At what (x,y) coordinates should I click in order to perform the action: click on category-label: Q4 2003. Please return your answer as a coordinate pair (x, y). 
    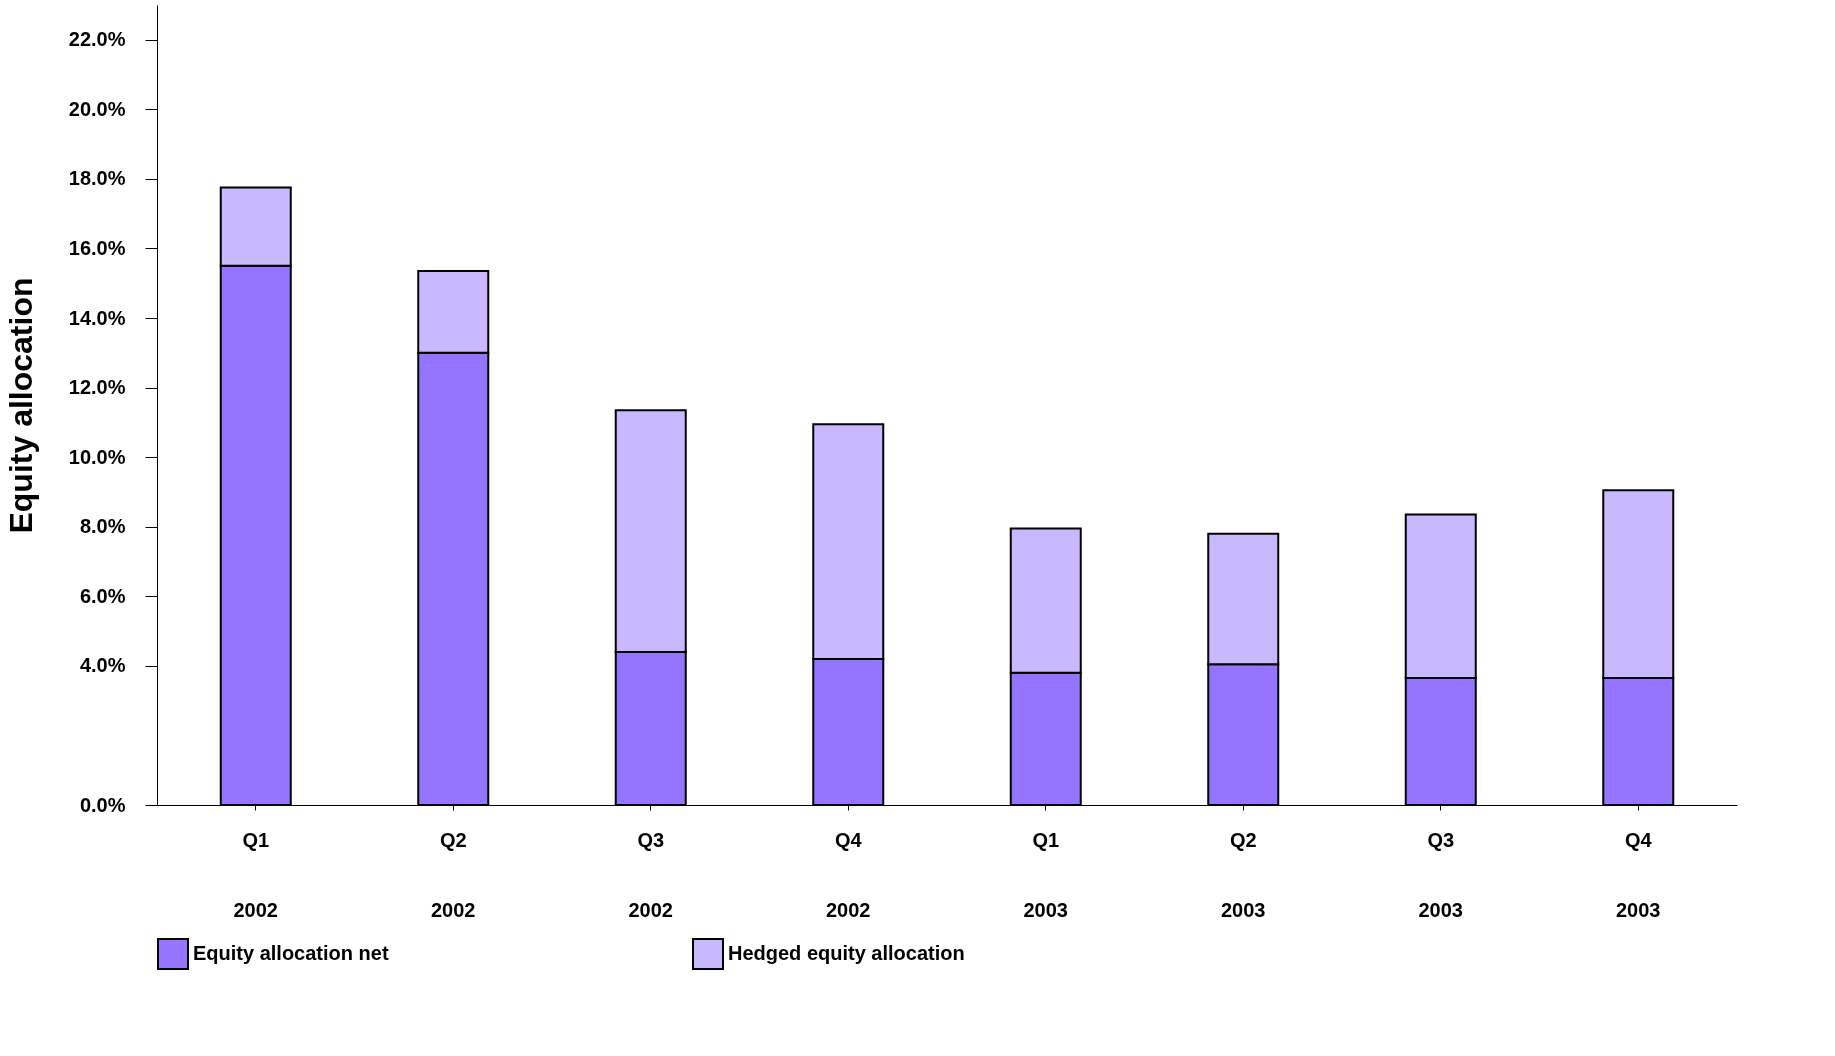
    Looking at the image, I should click on (1638, 874).